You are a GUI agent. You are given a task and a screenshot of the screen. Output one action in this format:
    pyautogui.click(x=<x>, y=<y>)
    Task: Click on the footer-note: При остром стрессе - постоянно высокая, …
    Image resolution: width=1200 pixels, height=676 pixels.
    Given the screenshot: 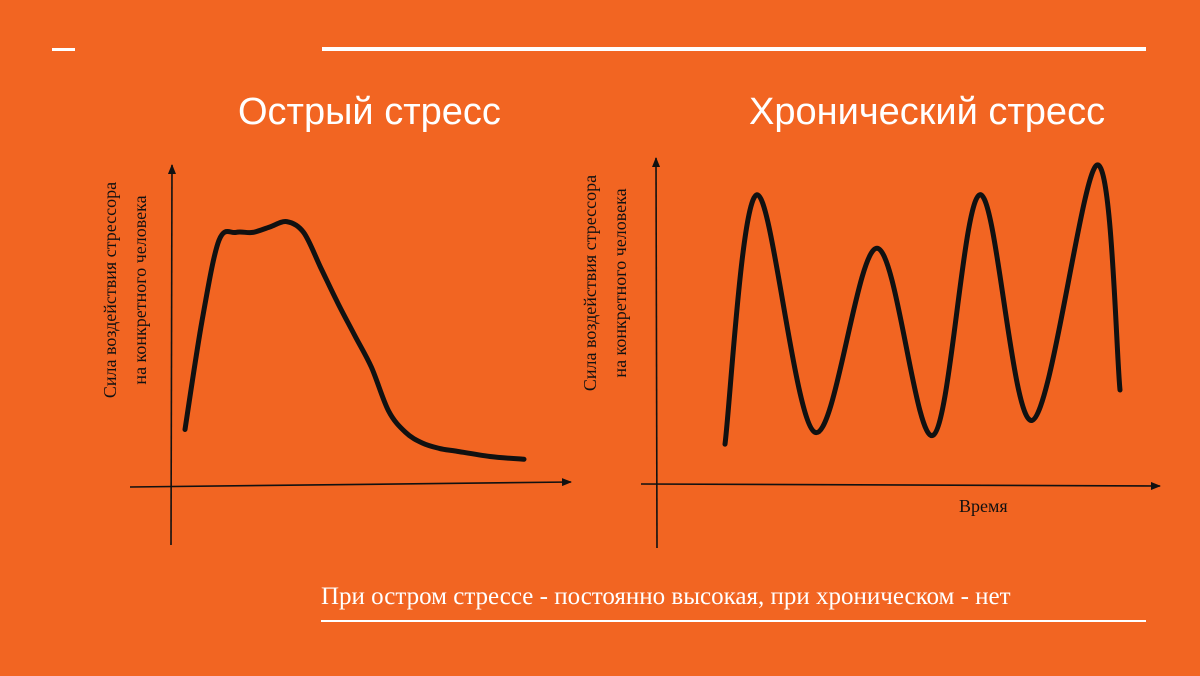 What is the action you would take?
    pyautogui.click(x=666, y=596)
    